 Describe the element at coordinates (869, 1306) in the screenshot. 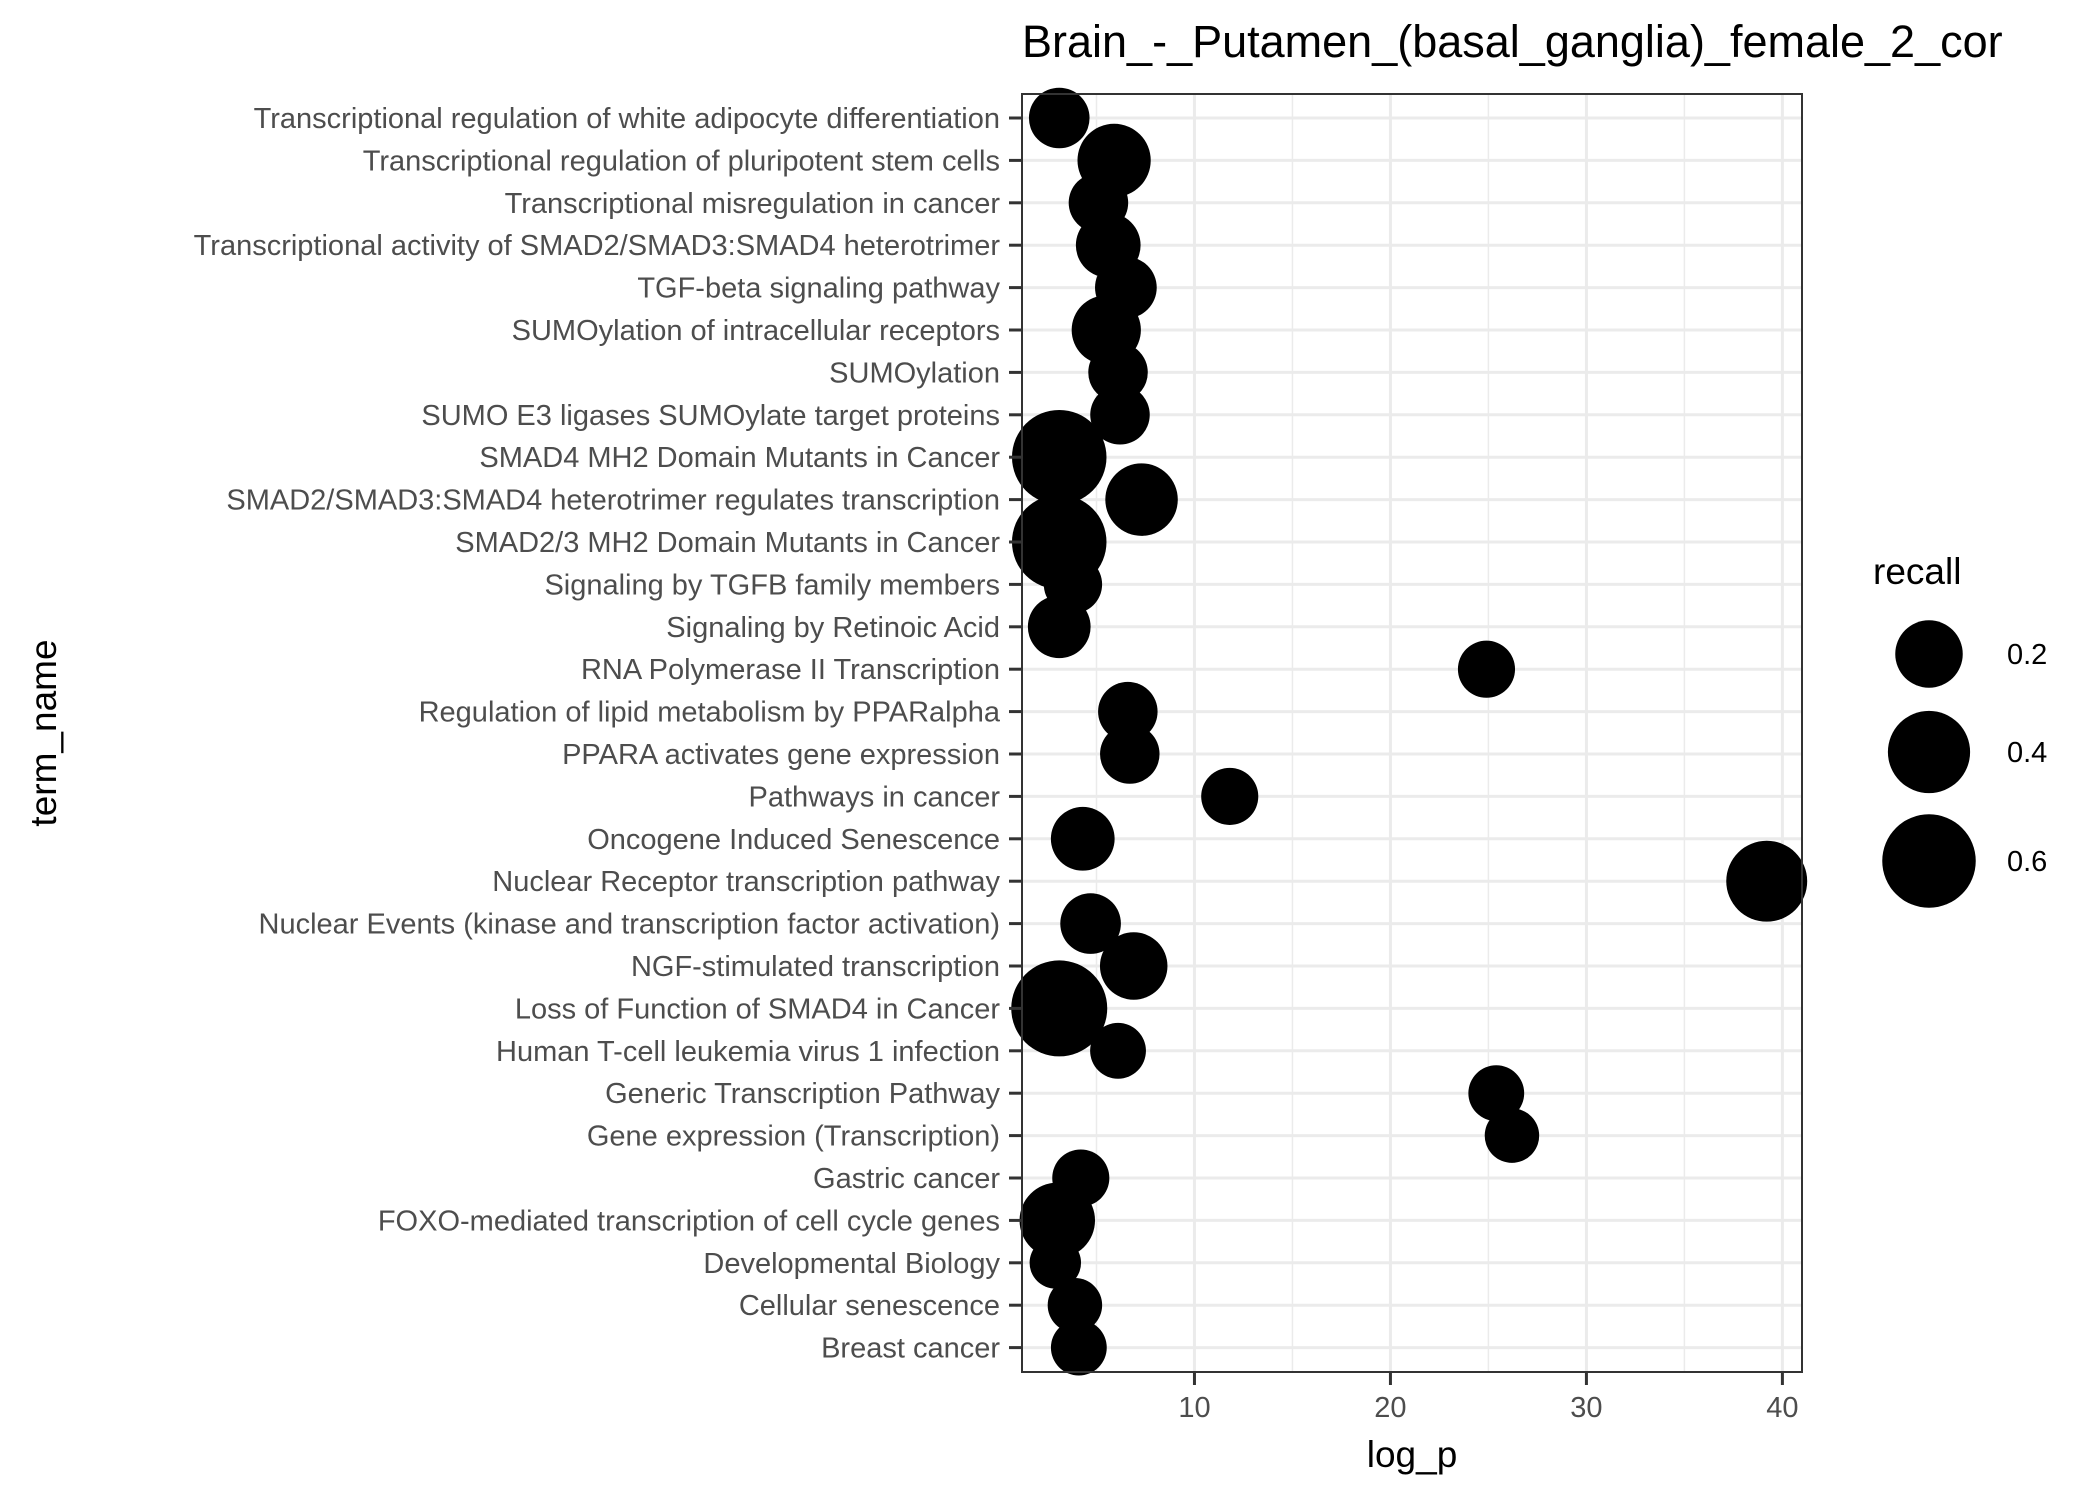

I see `y-tick-label: Cellular senescence` at that location.